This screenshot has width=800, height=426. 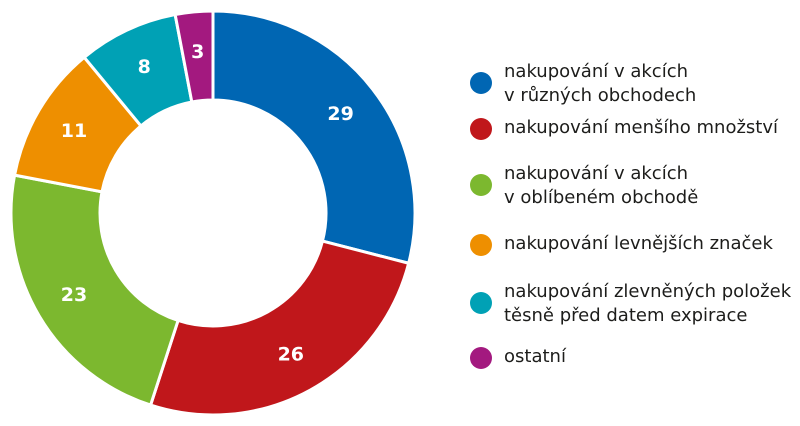 What do you see at coordinates (74, 295) in the screenshot?
I see `slice-label-3: 23` at bounding box center [74, 295].